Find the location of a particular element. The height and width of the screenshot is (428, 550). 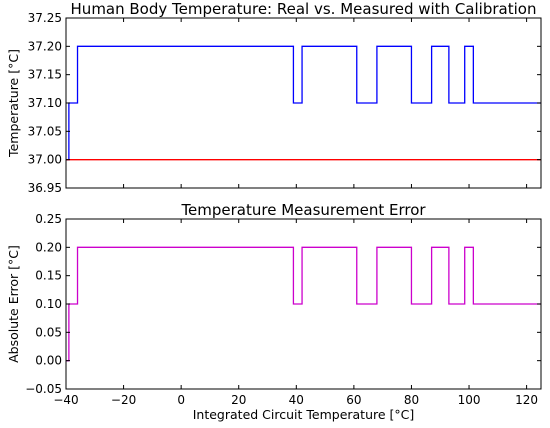

y-tick-label: 0.05 is located at coordinates (48, 332).